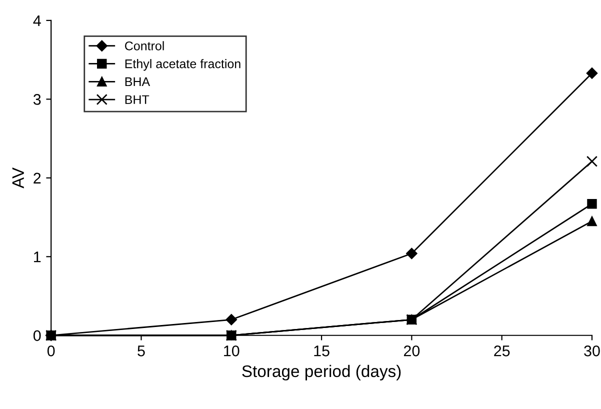  What do you see at coordinates (37, 99) in the screenshot?
I see `y-tick-label: 3` at bounding box center [37, 99].